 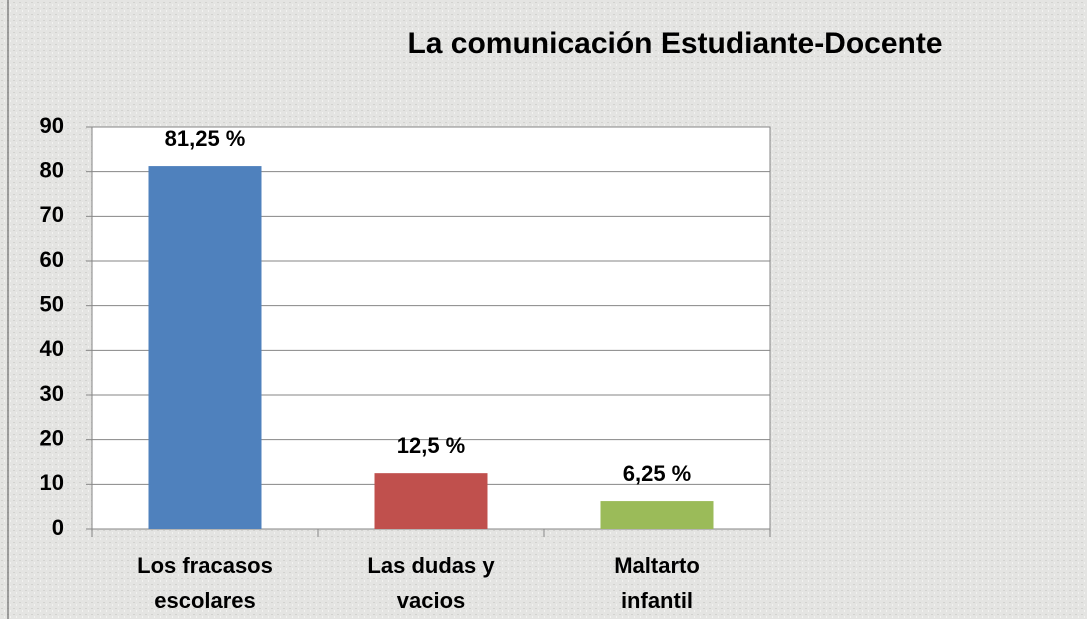 I want to click on y-tick-label: 0, so click(x=58, y=527).